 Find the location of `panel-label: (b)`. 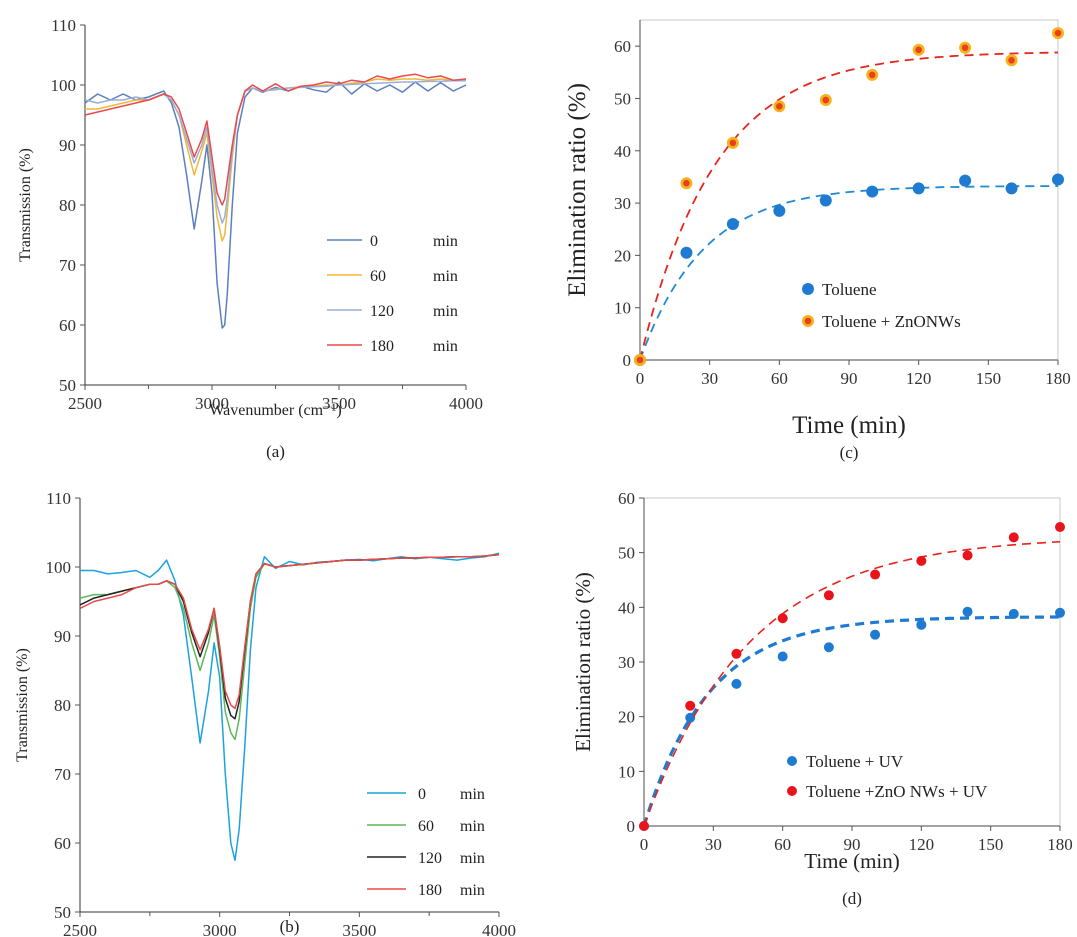

panel-label: (b) is located at coordinates (290, 926).